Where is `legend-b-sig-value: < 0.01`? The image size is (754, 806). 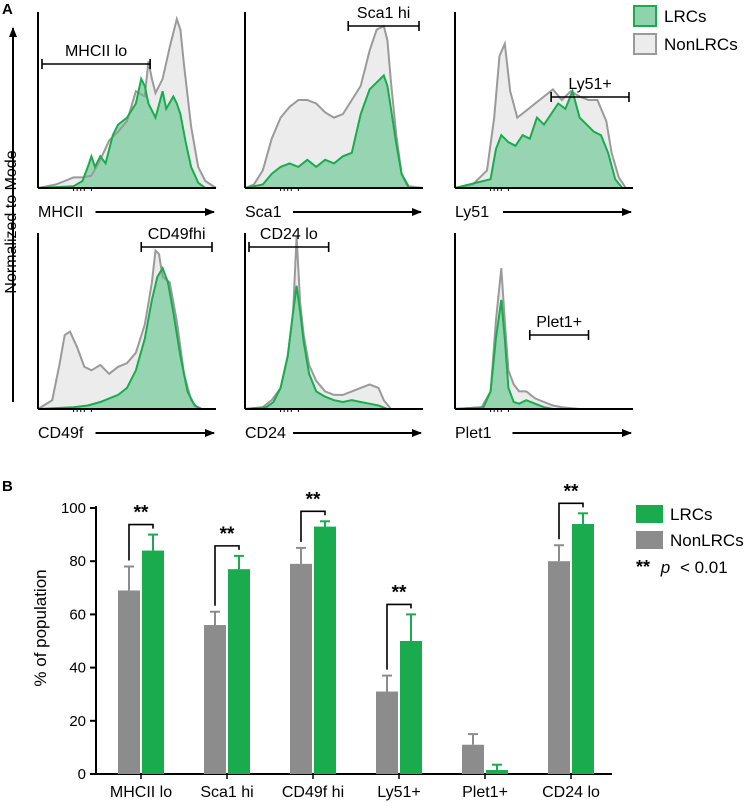 legend-b-sig-value: < 0.01 is located at coordinates (704, 567).